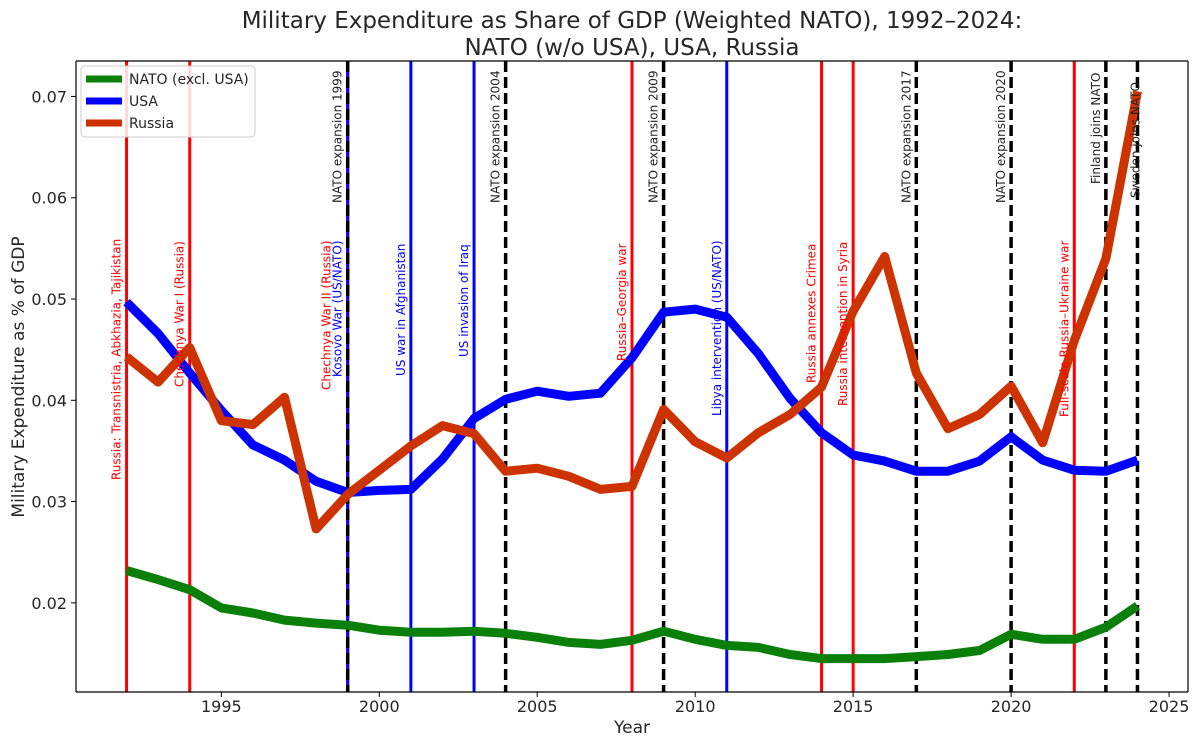 The image size is (1200, 751). I want to click on event-label-russia-georgia-war: Russia–Georgia war, so click(622, 302).